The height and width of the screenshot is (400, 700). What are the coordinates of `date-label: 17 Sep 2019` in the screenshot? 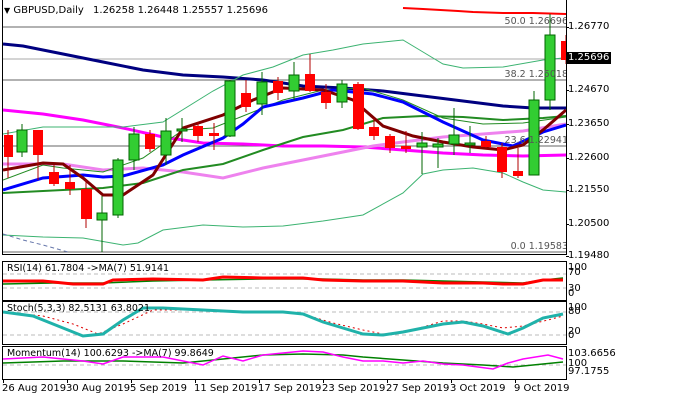 It's located at (290, 388).